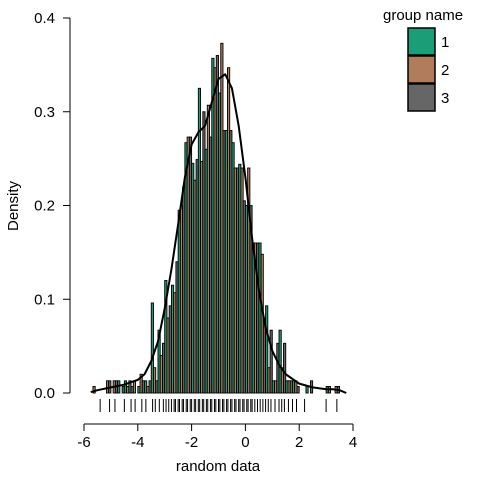 The width and height of the screenshot is (480, 480). What do you see at coordinates (152, 348) in the screenshot?
I see `bar-bin9-group1` at bounding box center [152, 348].